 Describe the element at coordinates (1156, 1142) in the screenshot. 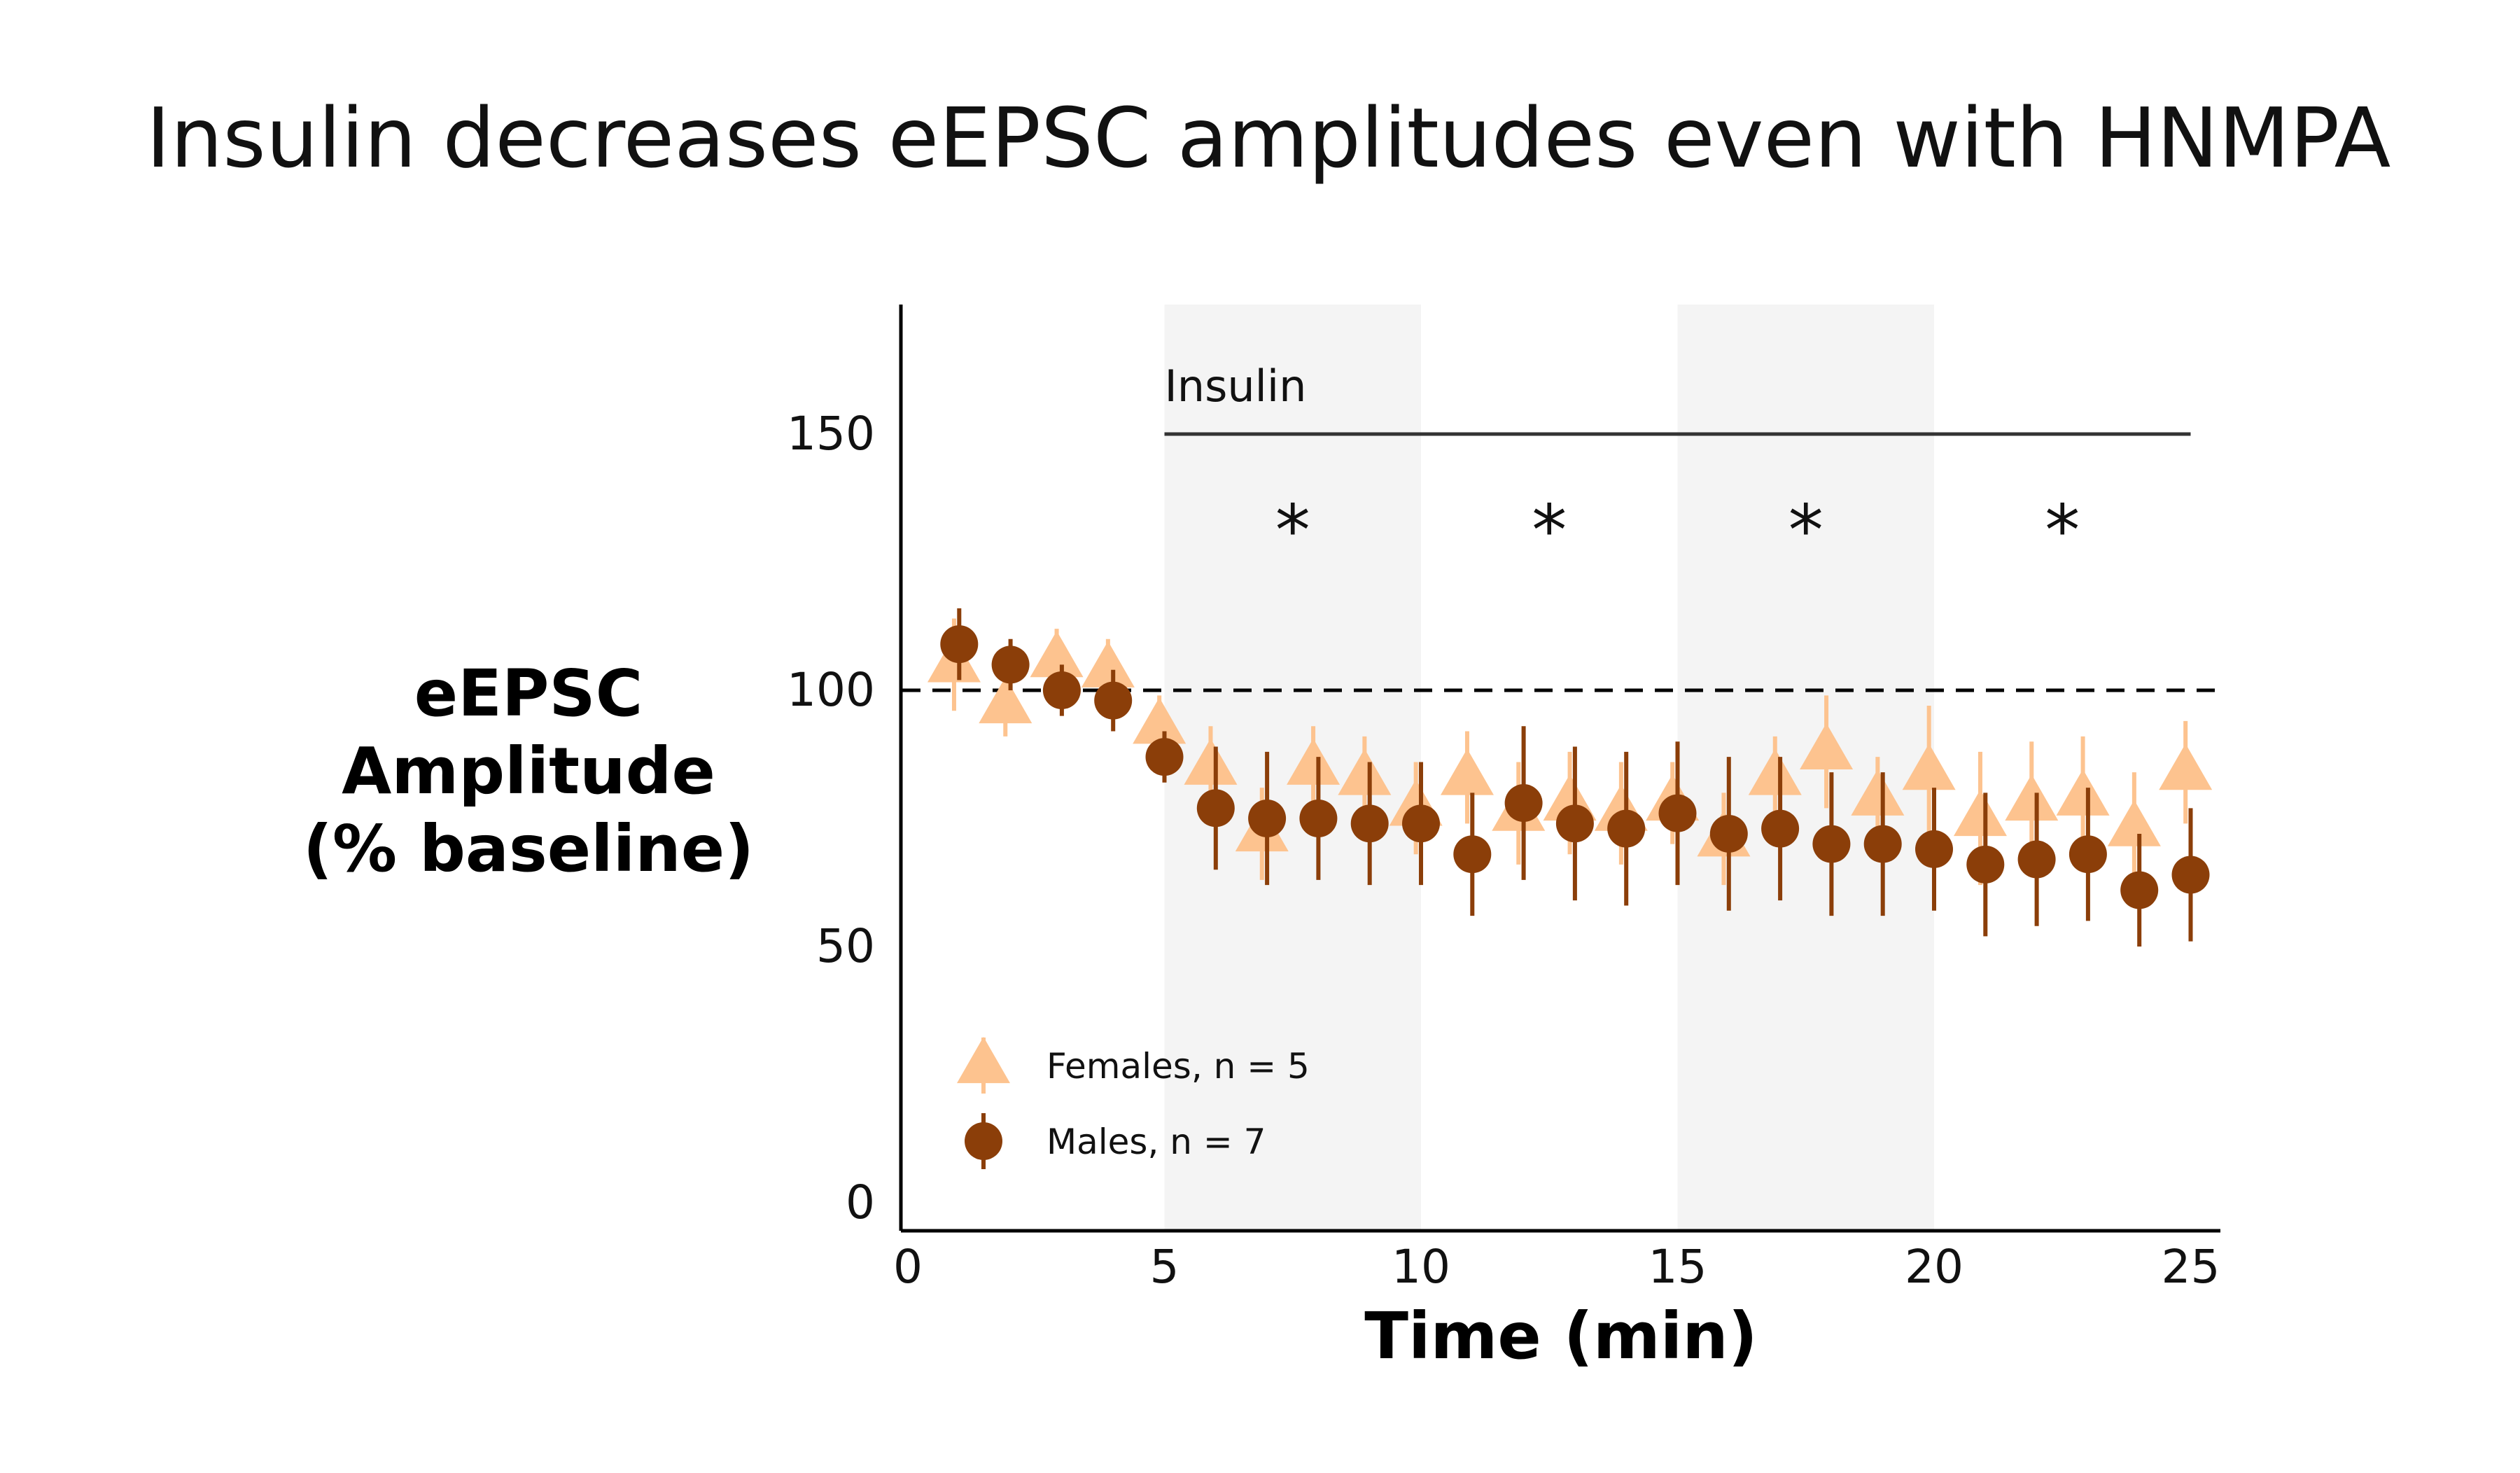

I see `legend-male-label: Males, n = 7` at that location.